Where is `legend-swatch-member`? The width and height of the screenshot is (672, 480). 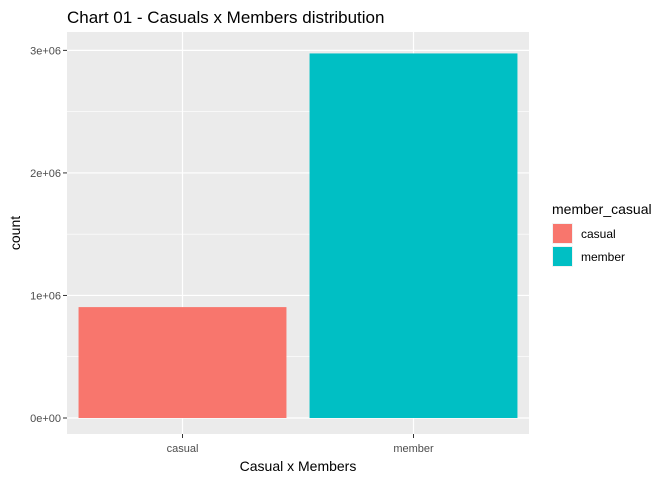
legend-swatch-member is located at coordinates (562, 256).